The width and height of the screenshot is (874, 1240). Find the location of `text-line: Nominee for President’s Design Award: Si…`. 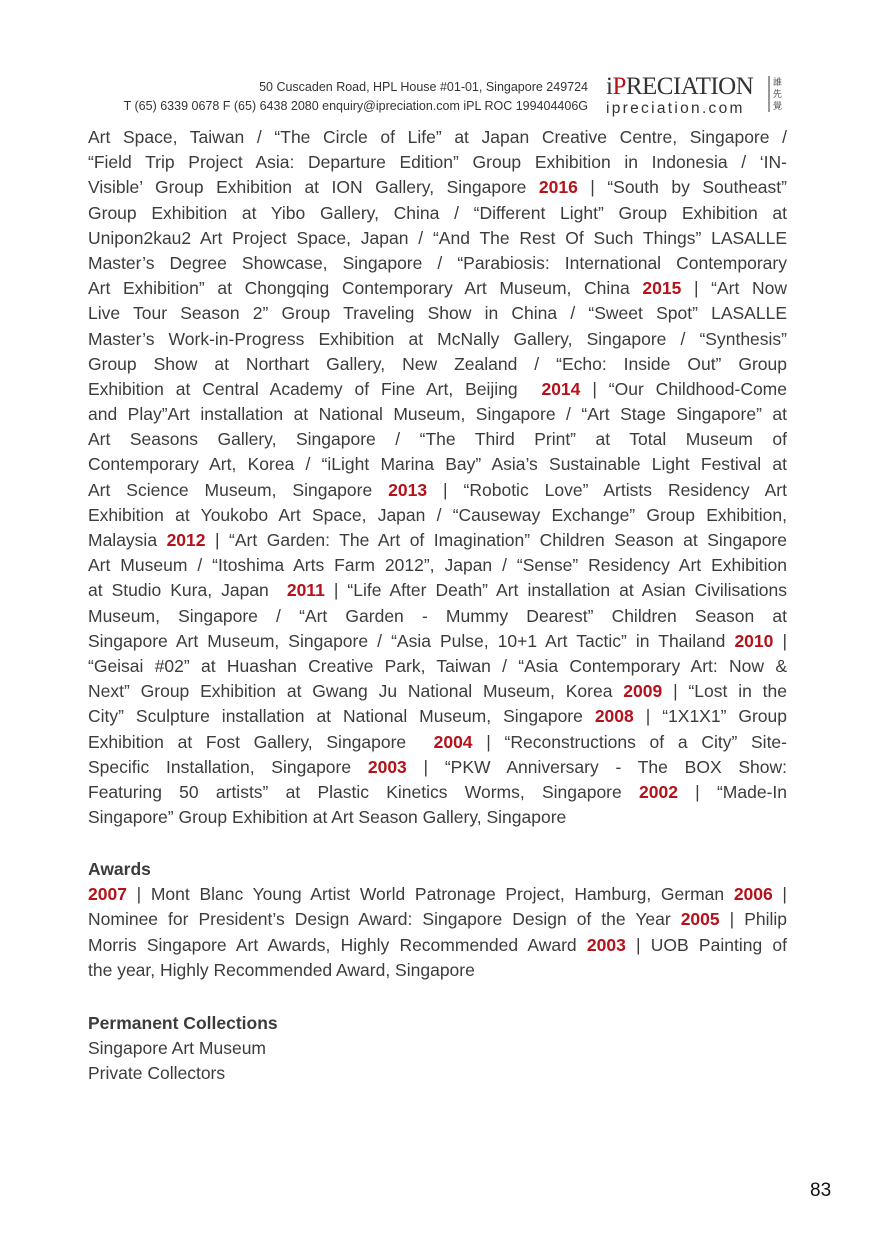

text-line: Nominee for President’s Design Award: Si… is located at coordinates (437, 919).